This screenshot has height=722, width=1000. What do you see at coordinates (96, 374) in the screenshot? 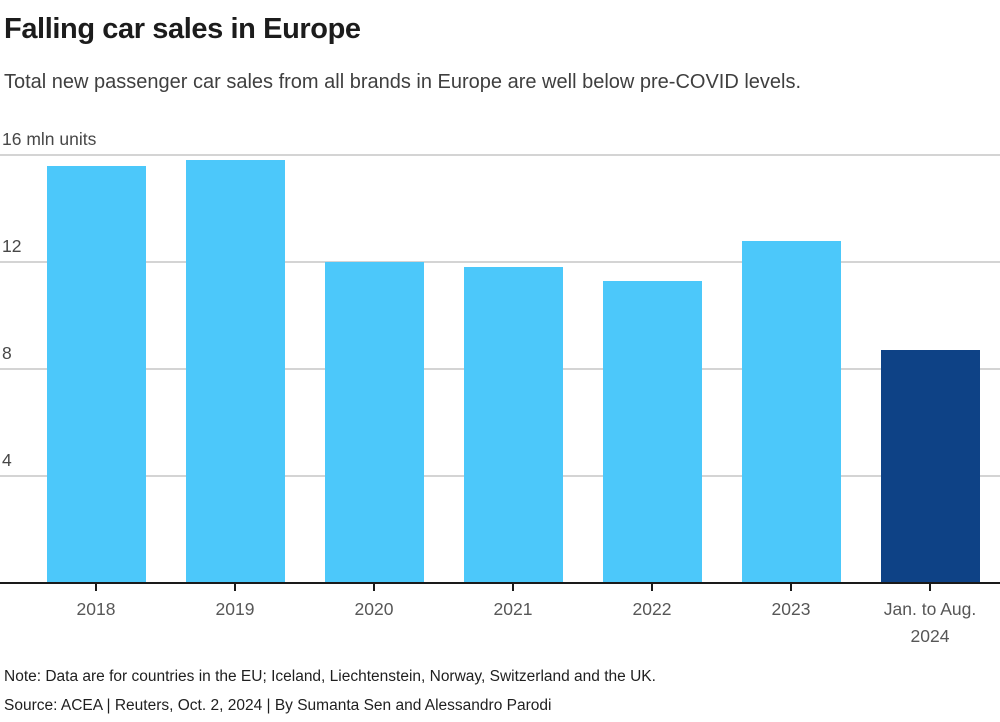
I see `bar-2018` at bounding box center [96, 374].